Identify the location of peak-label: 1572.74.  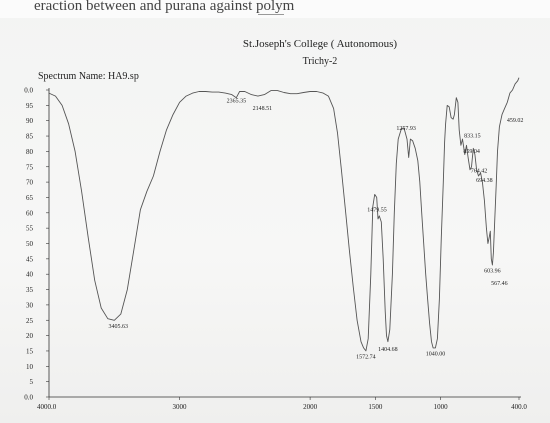
(366, 358).